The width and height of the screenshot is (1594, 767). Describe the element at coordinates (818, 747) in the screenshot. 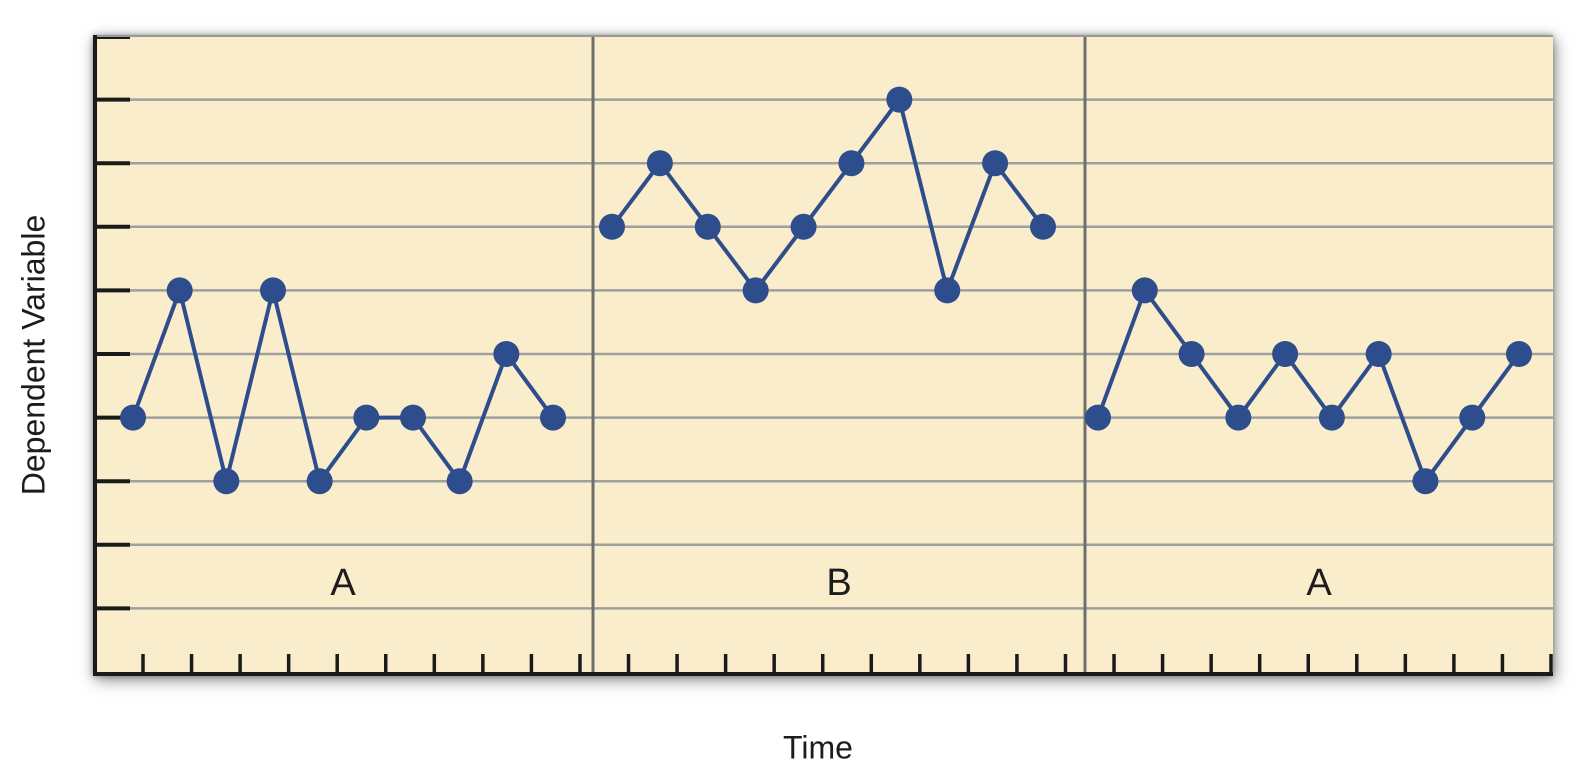

I see `x-axis-label: Time` at that location.